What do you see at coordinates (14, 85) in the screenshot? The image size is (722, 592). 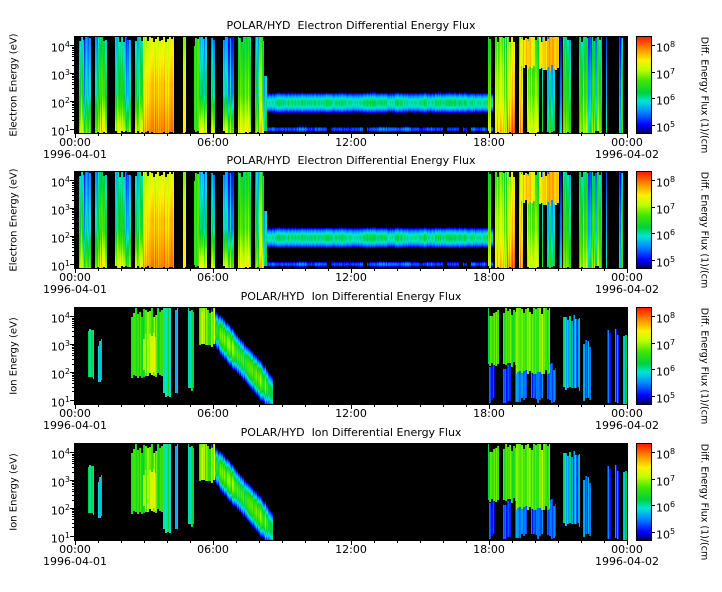 I see `y-axis-title: Electron Energy (eV)` at bounding box center [14, 85].